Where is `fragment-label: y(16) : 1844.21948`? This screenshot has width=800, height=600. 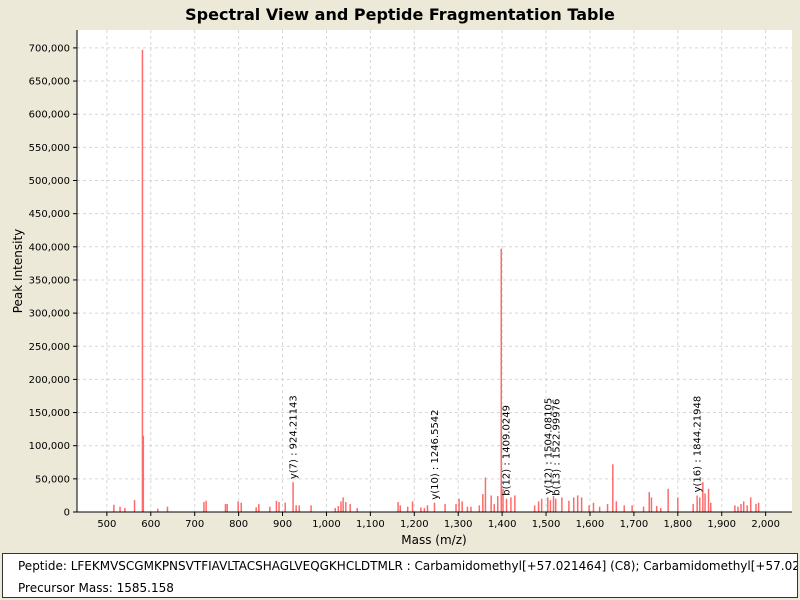 fragment-label: y(16) : 1844.21948 is located at coordinates (698, 444).